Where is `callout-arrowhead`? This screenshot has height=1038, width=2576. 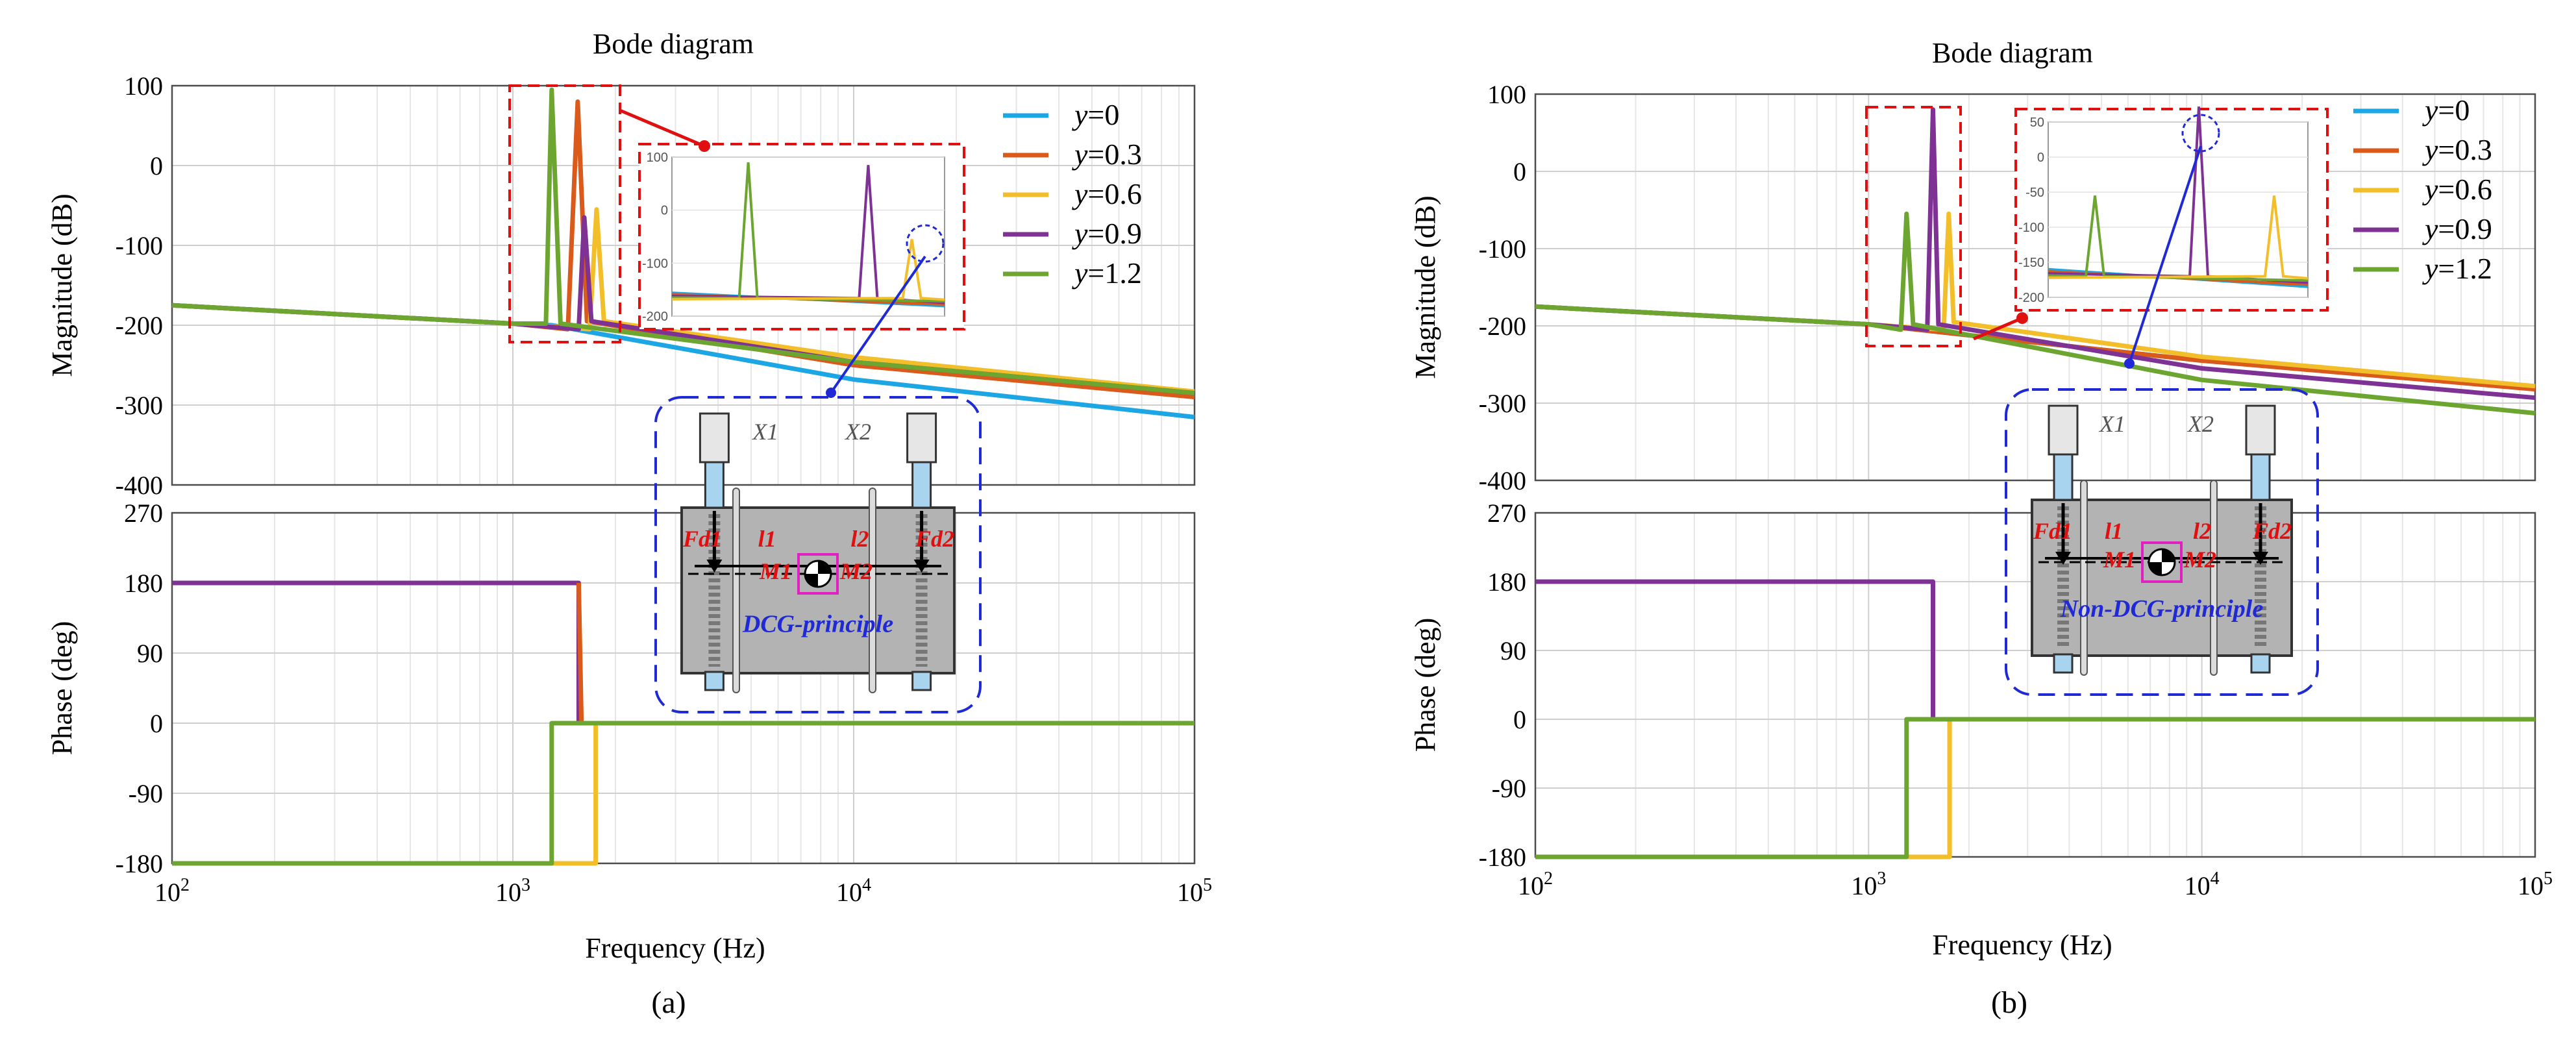 callout-arrowhead is located at coordinates (831, 393).